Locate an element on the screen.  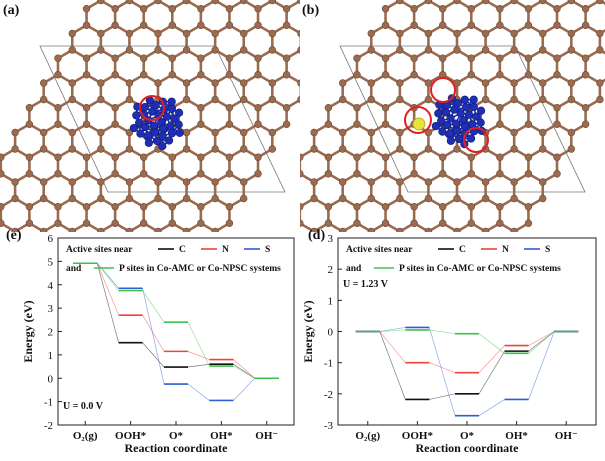
x-tick-label: OH* is located at coordinates (516, 436).